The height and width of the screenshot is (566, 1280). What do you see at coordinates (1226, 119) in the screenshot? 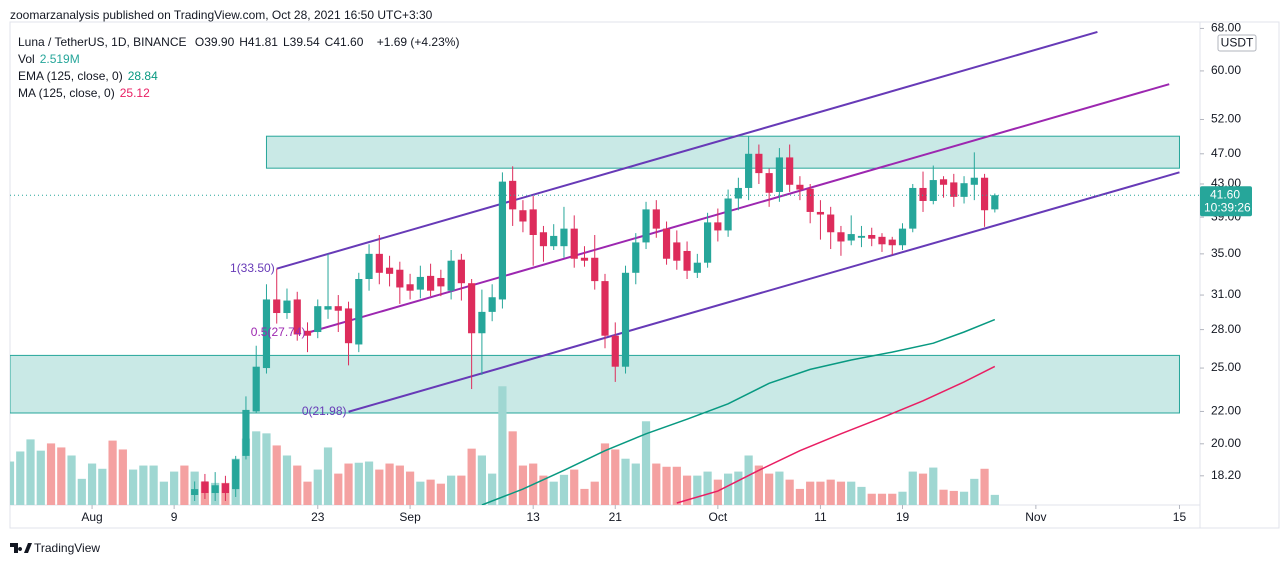
I see `y-tick-label: 52.00` at bounding box center [1226, 119].